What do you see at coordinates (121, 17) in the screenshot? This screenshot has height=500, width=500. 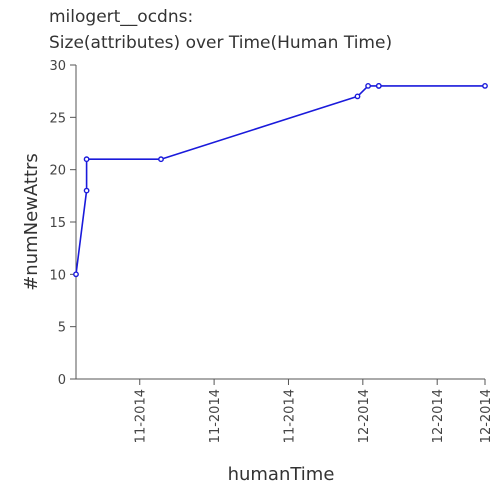 I see `chart-title-line-1: milogert__ocdns:` at bounding box center [121, 17].